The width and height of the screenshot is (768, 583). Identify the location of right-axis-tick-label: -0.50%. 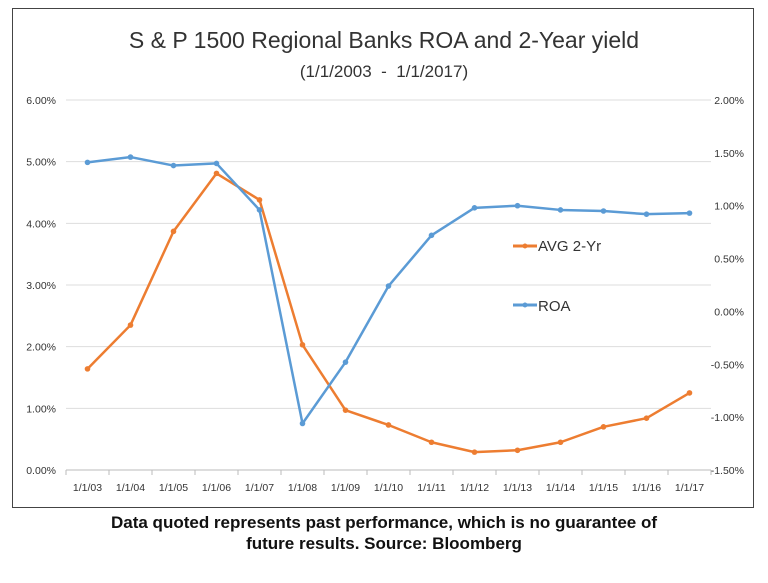
(727, 365).